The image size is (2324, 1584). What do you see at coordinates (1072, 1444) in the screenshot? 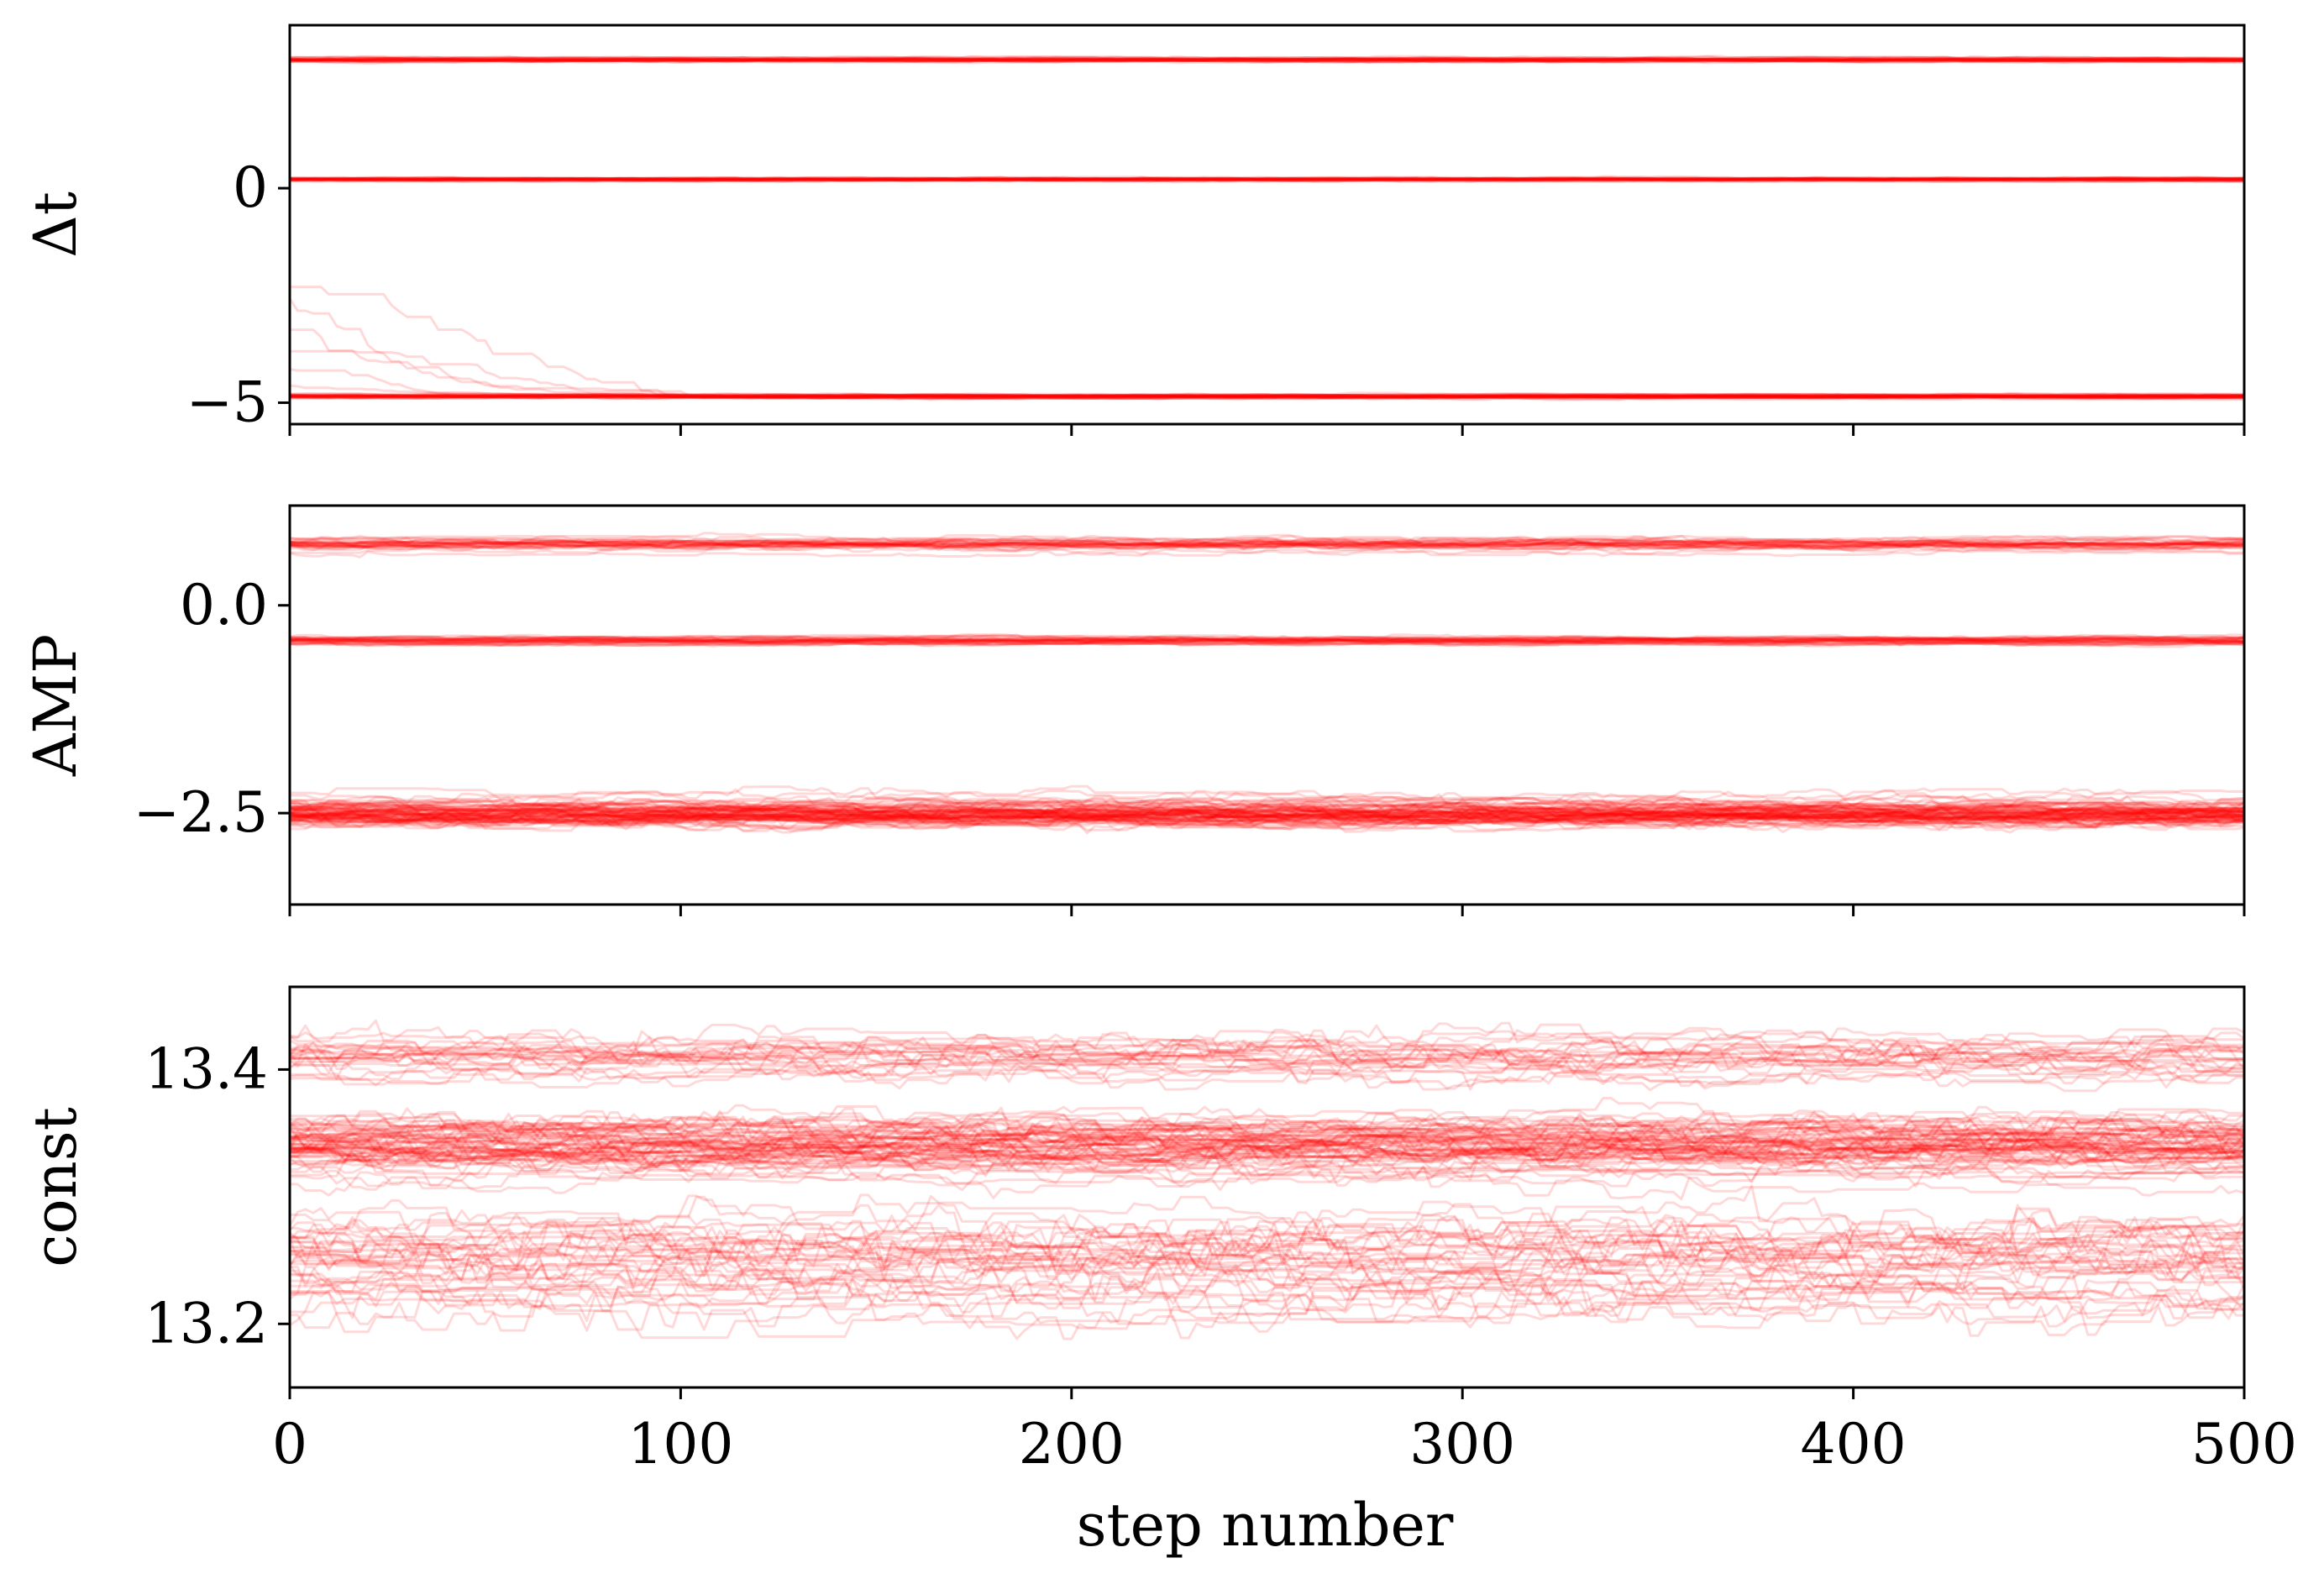
I see `x-tick-label: 200` at bounding box center [1072, 1444].